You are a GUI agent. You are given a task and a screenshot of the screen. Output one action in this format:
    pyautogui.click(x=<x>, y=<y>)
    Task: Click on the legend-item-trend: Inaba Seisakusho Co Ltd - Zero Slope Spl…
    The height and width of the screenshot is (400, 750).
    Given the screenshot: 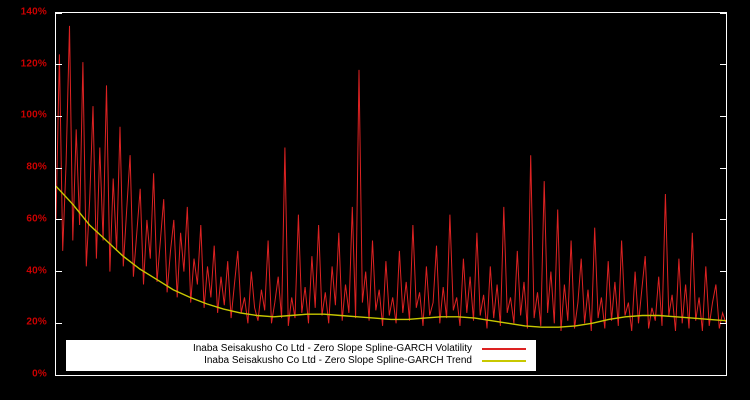 What is the action you would take?
    pyautogui.click(x=301, y=361)
    